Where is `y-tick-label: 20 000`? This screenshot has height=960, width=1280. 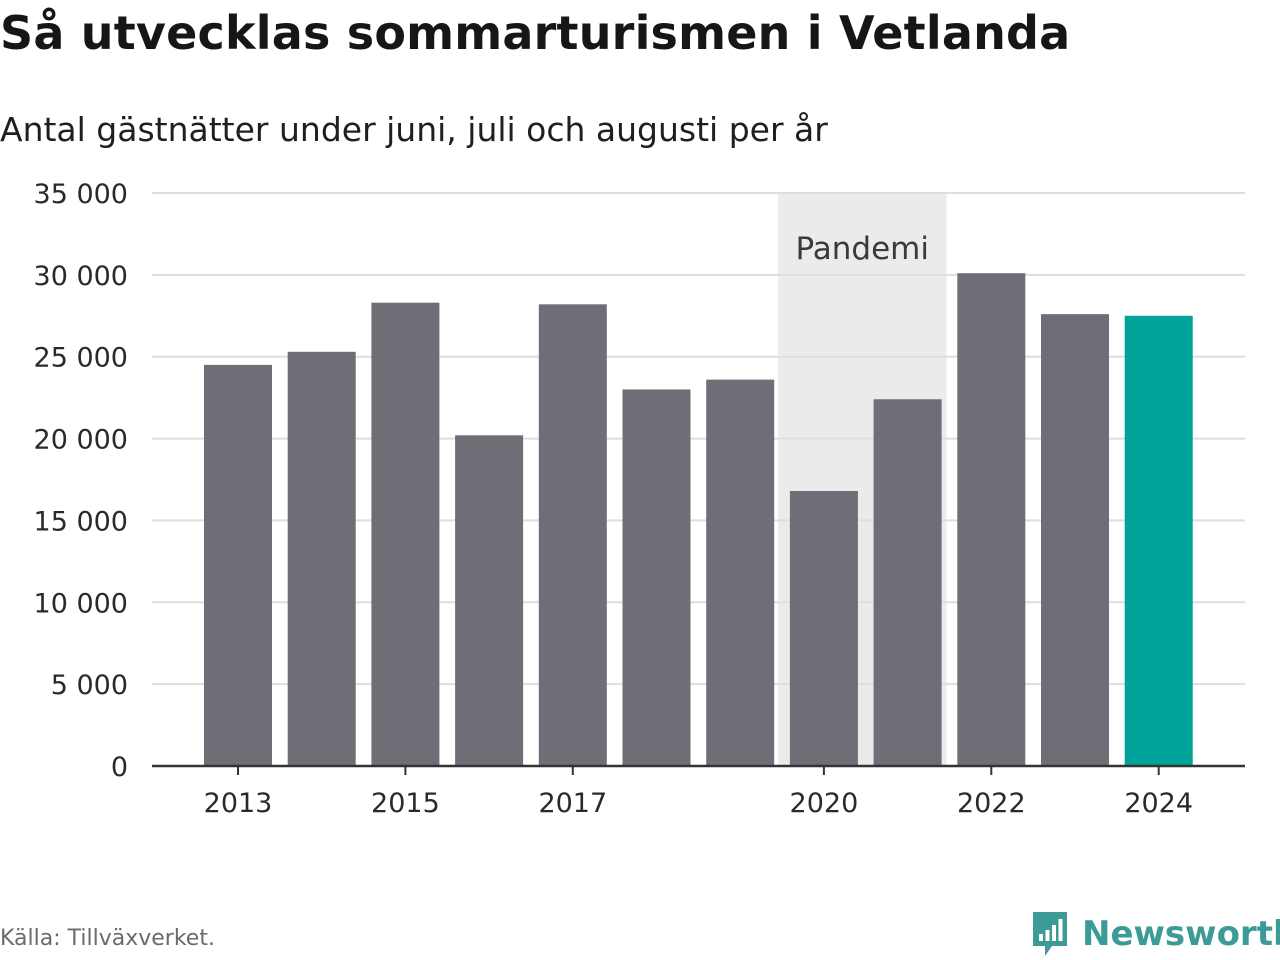 y-tick-label: 20 000 is located at coordinates (81, 440).